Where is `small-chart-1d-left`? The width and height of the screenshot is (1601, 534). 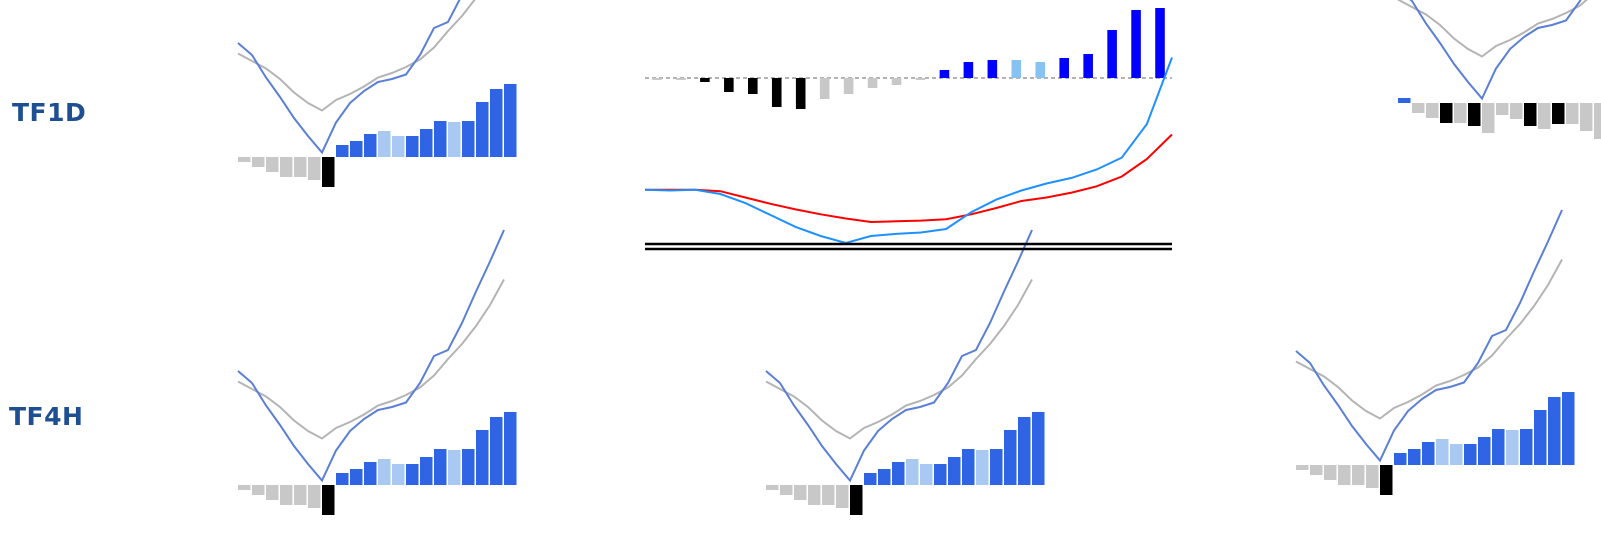 small-chart-1d-left is located at coordinates (377, 93).